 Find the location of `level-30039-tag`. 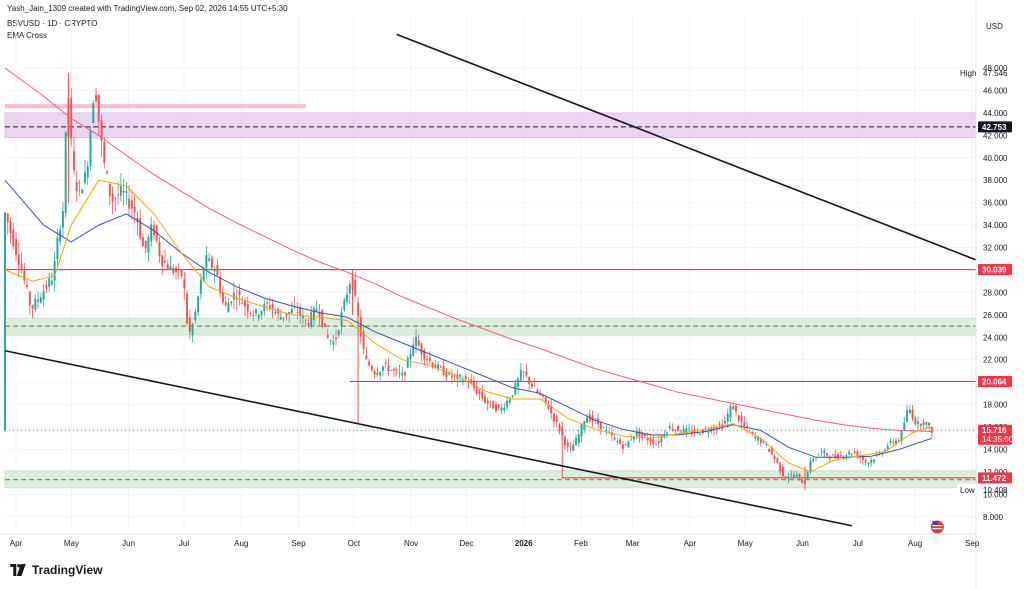

level-30039-tag is located at coordinates (995, 270).